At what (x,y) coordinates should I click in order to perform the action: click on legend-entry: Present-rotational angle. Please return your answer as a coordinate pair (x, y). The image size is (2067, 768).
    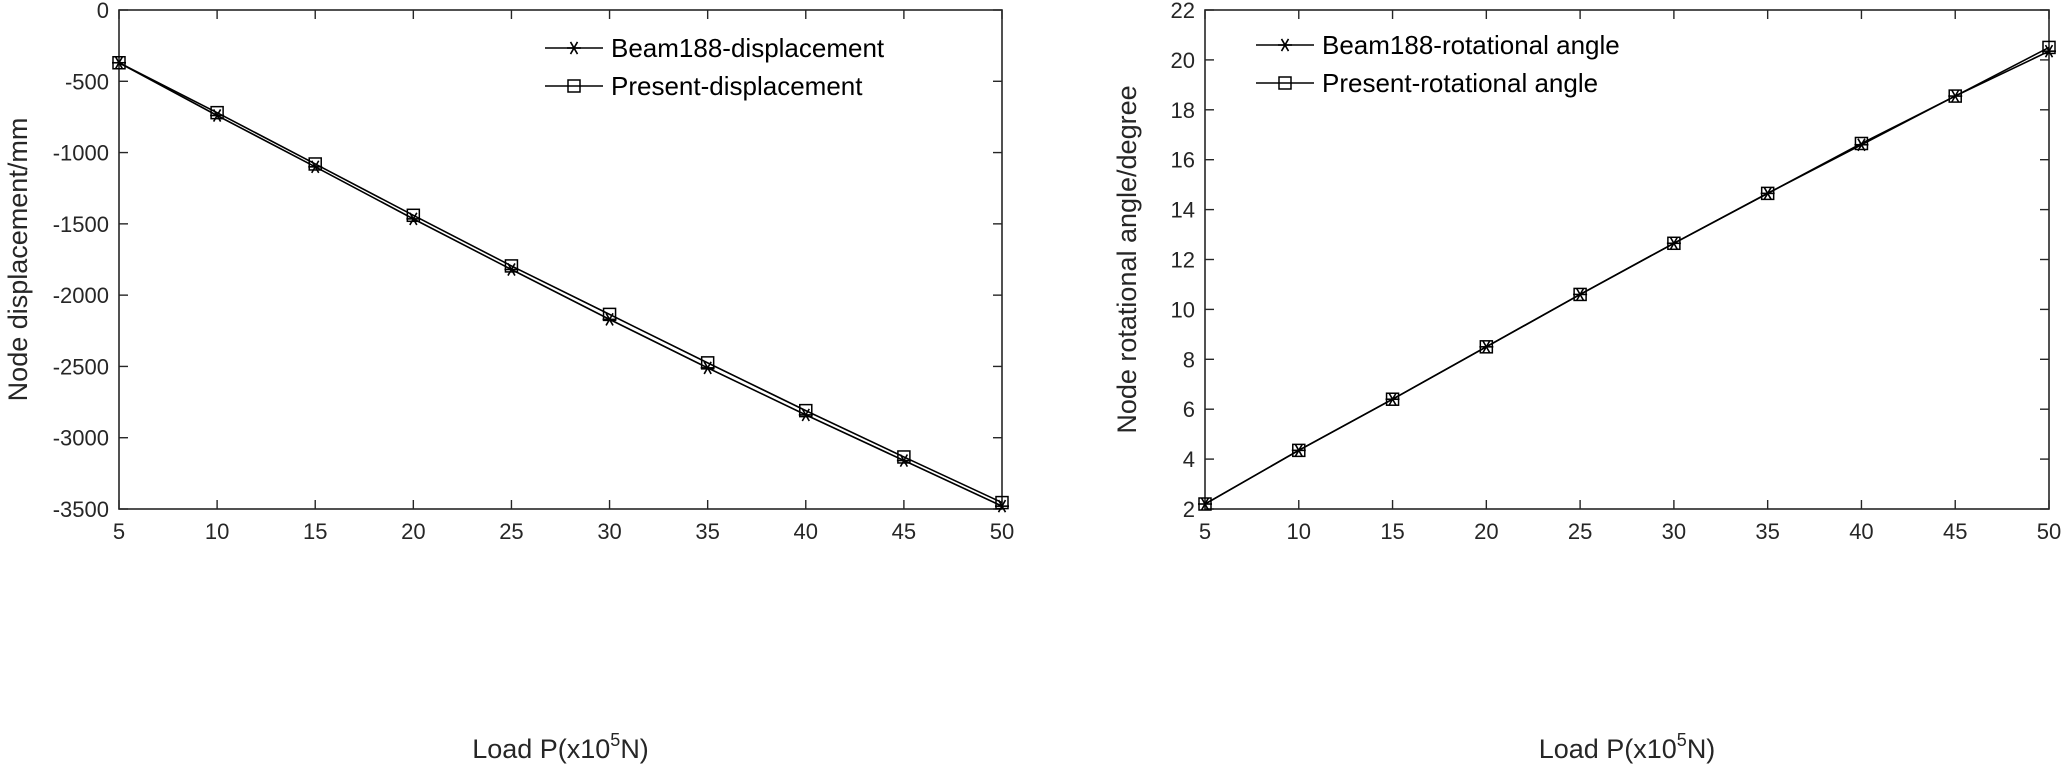
    Looking at the image, I should click on (1427, 83).